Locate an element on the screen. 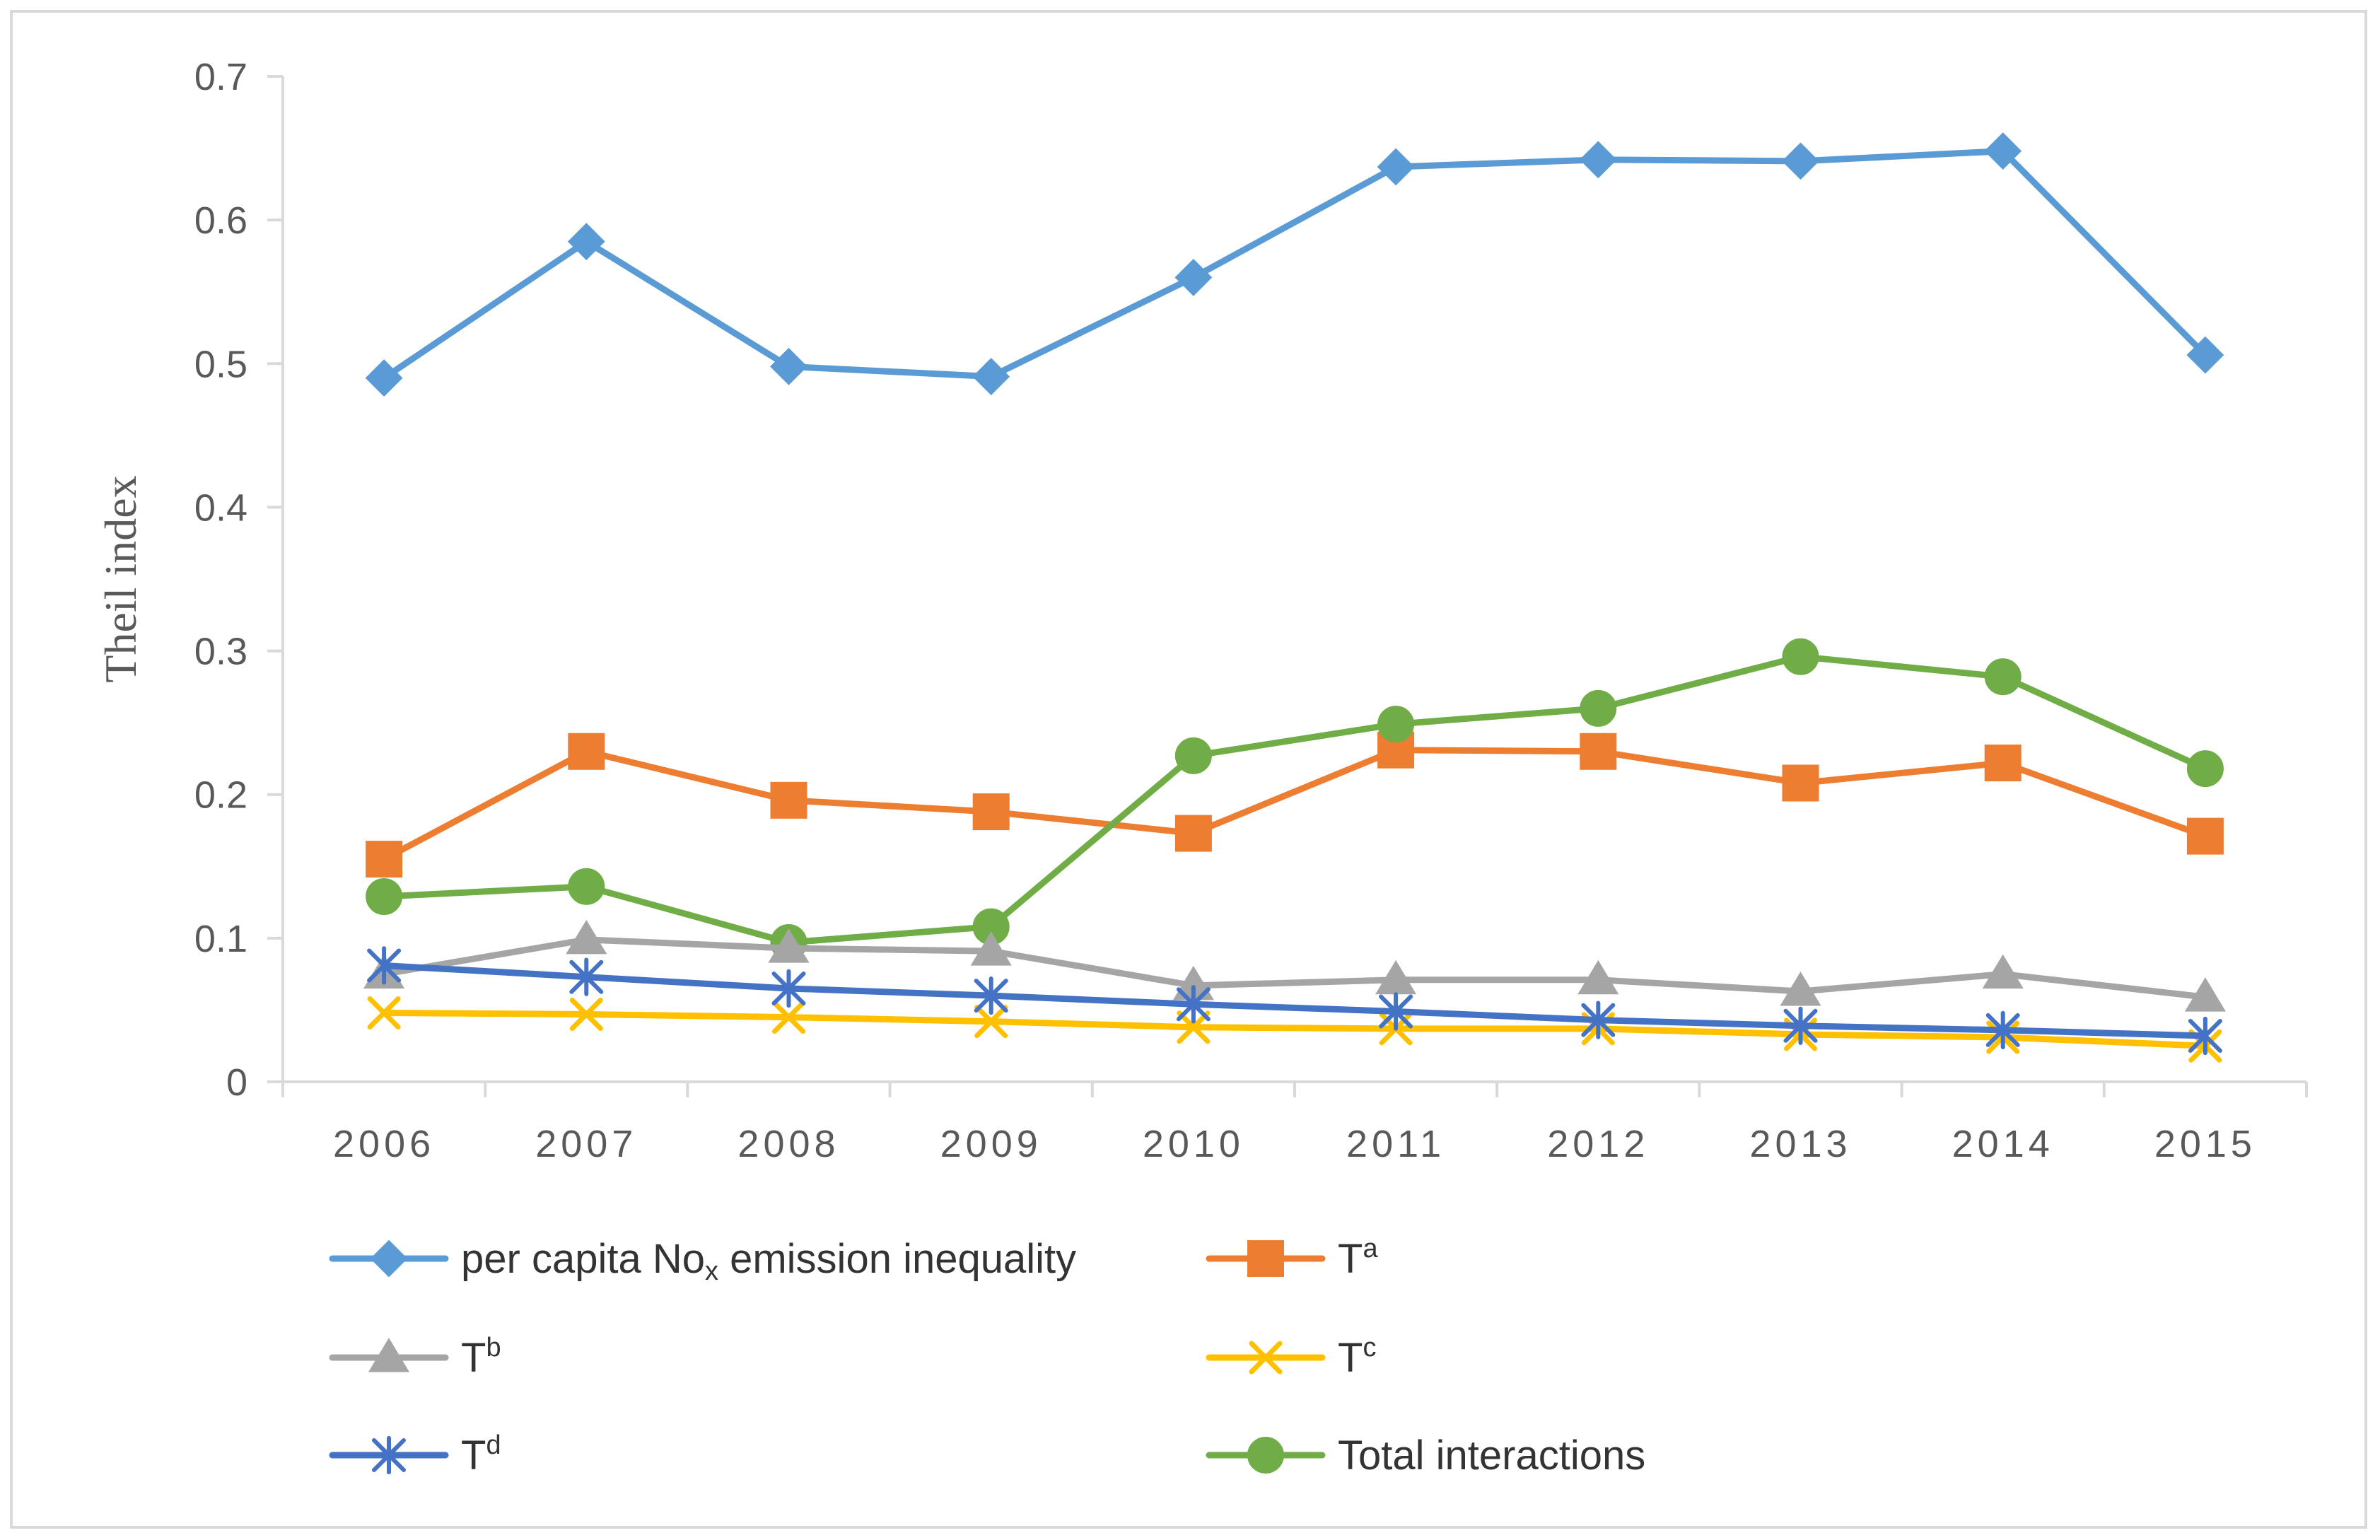 This screenshot has height=1540, width=2380. series-line-per-capita-nox is located at coordinates (1294, 265).